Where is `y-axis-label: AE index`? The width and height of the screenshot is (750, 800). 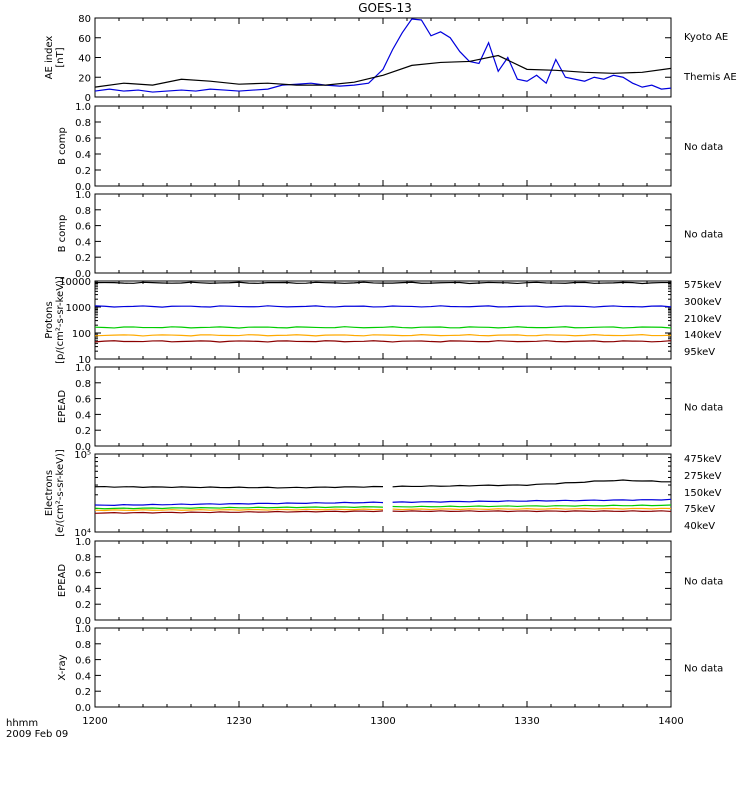
y-axis-label: AE index is located at coordinates (49, 58).